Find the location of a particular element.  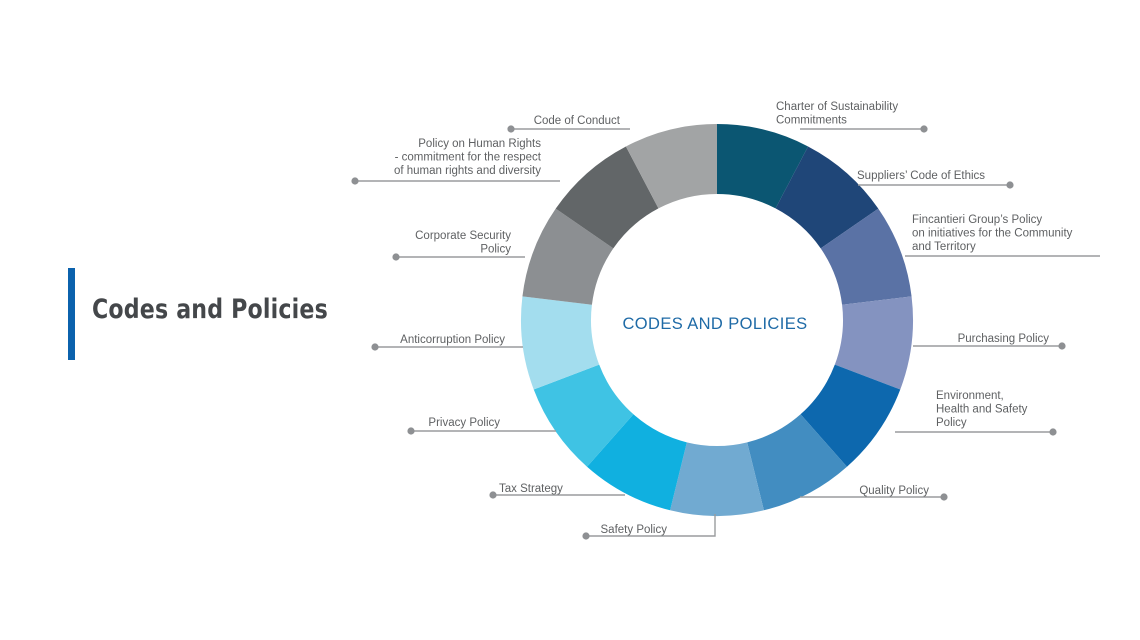

leader-dot-quality-policy is located at coordinates (944, 497).